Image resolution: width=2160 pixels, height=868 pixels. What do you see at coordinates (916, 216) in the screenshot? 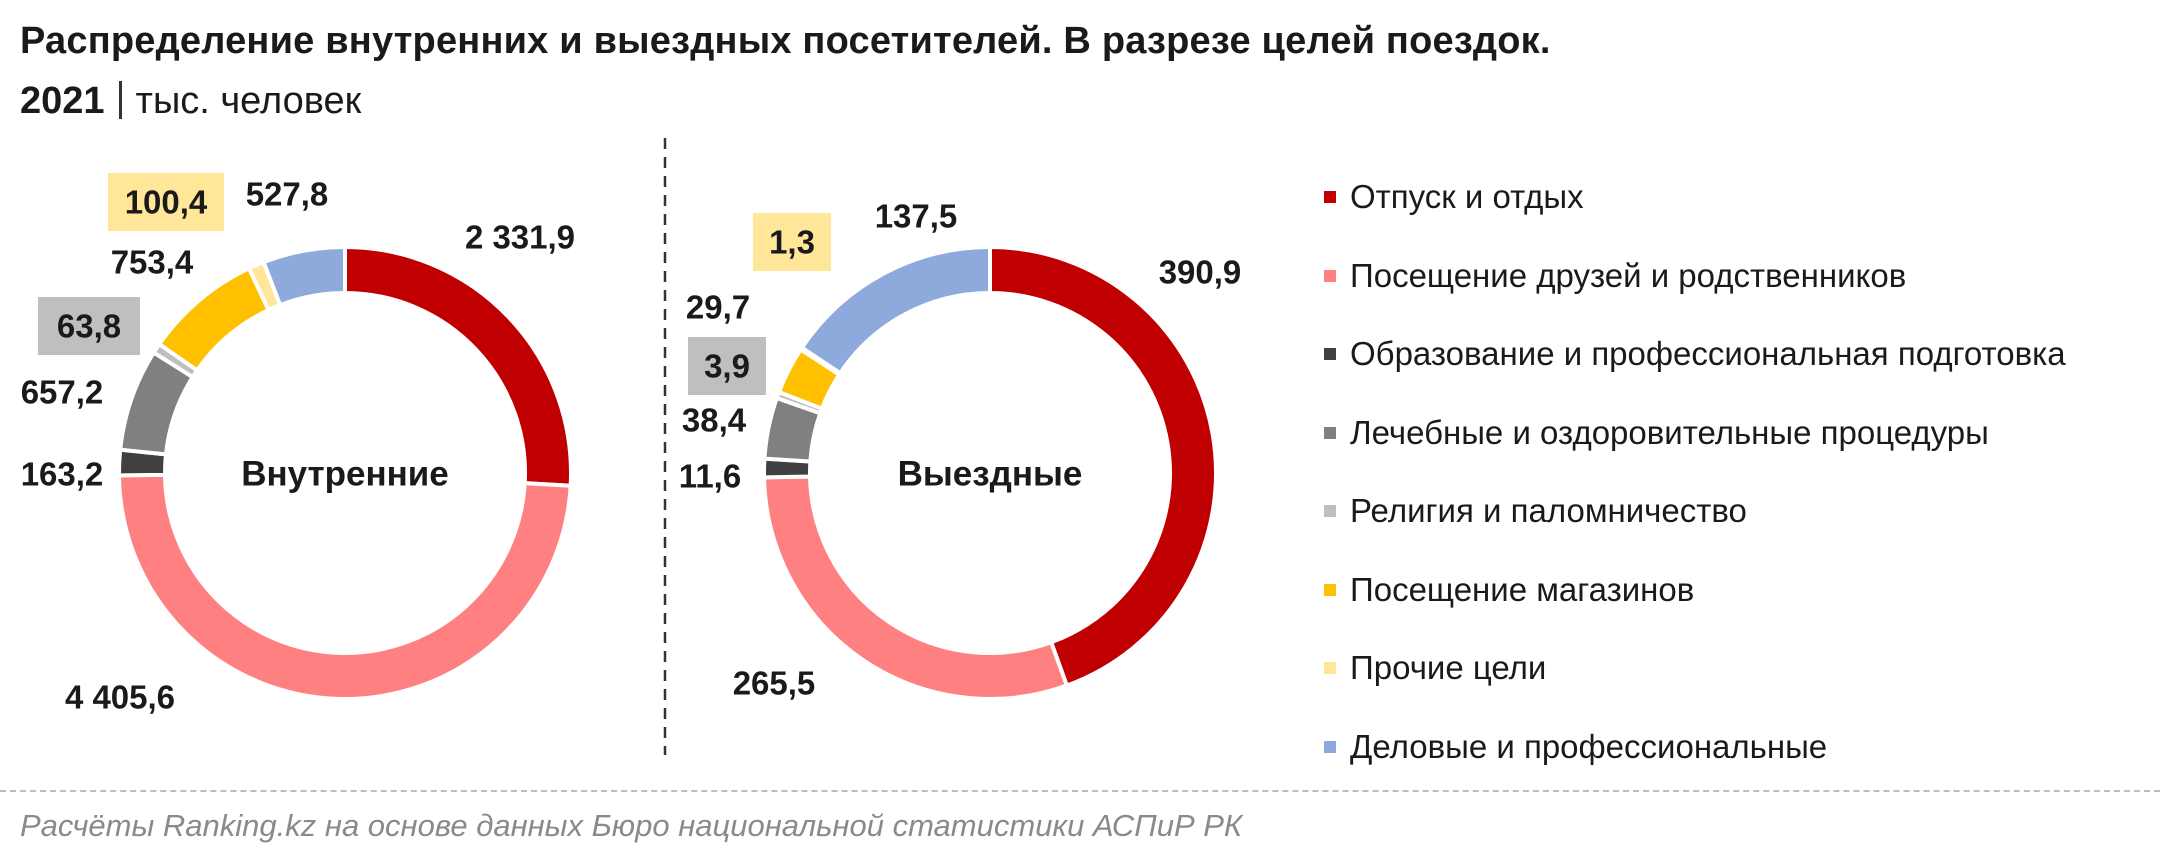
I see `data-label: 137,5` at bounding box center [916, 216].